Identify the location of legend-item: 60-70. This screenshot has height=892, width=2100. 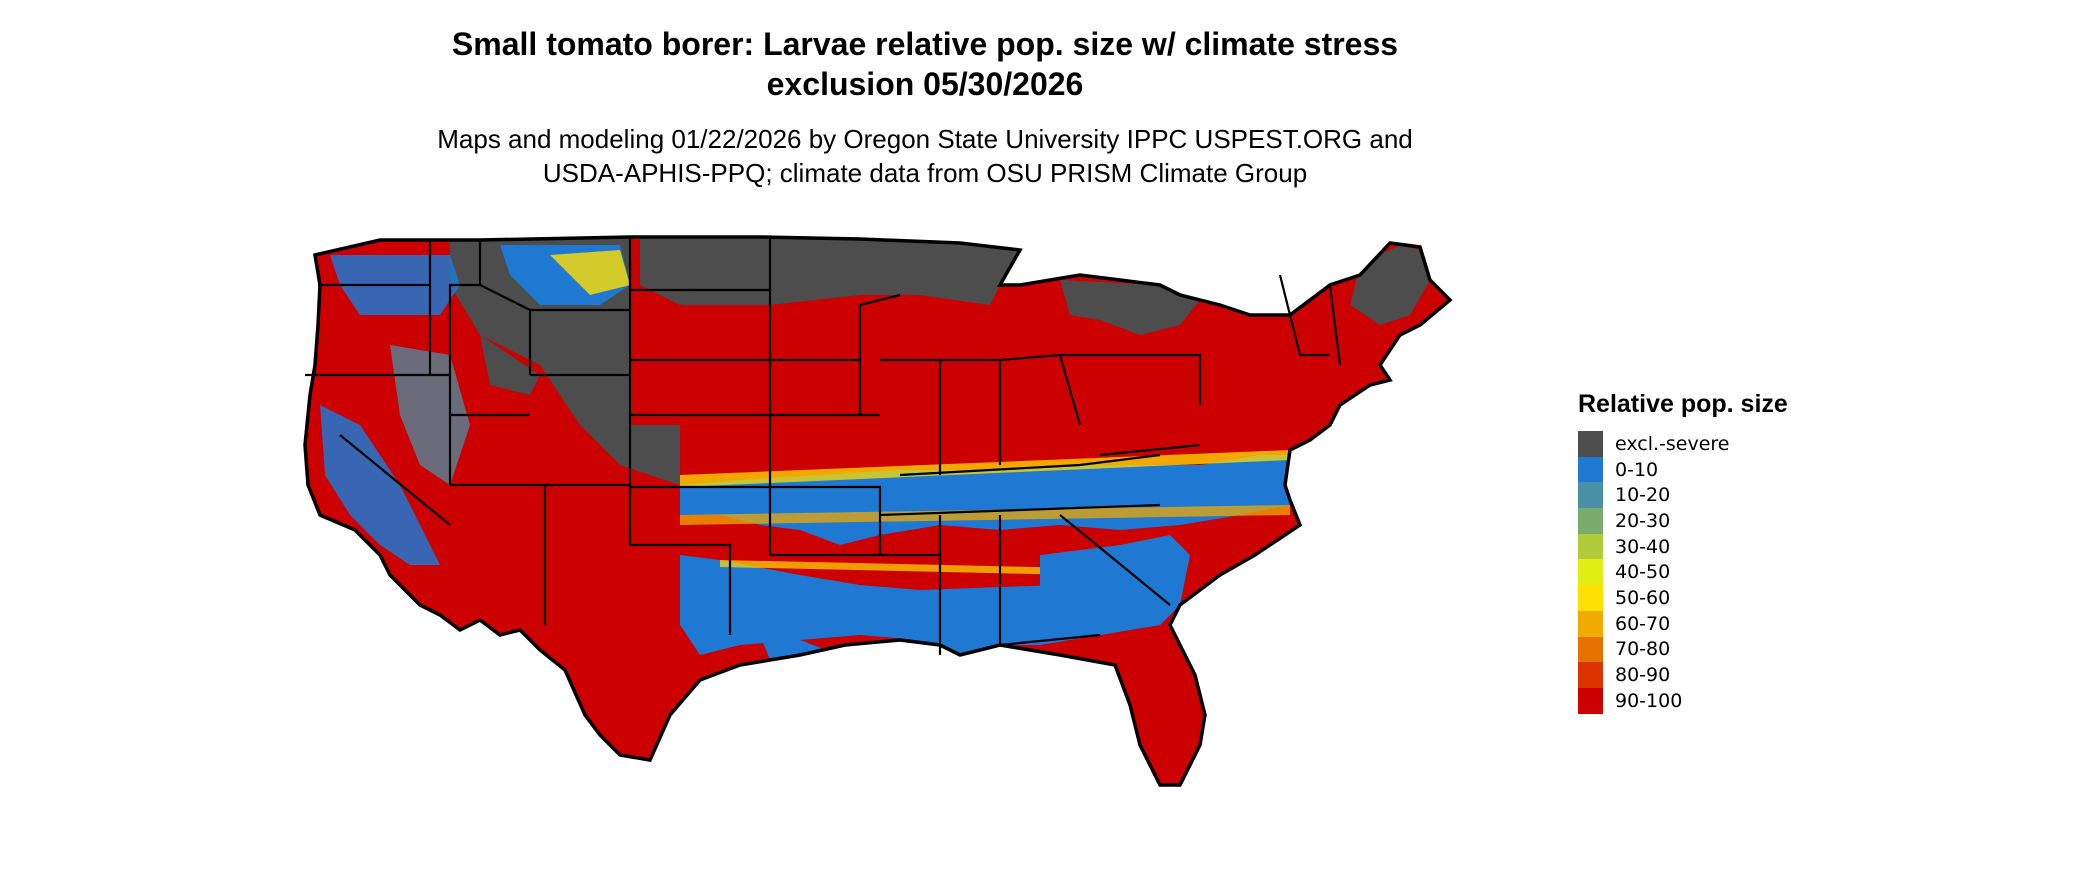
(1683, 623).